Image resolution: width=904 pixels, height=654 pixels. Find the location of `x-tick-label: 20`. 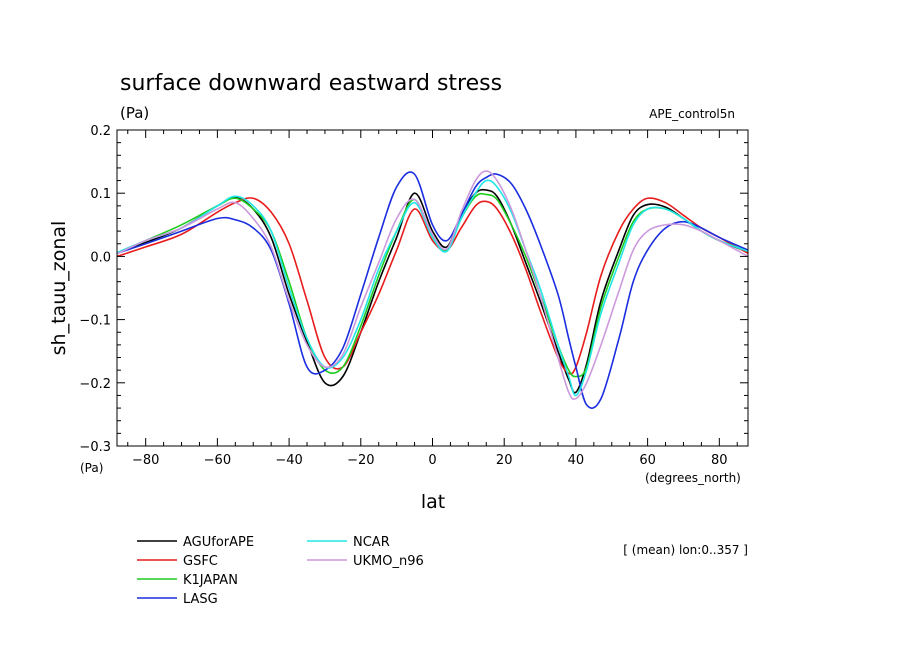

x-tick-label: 20 is located at coordinates (504, 460).